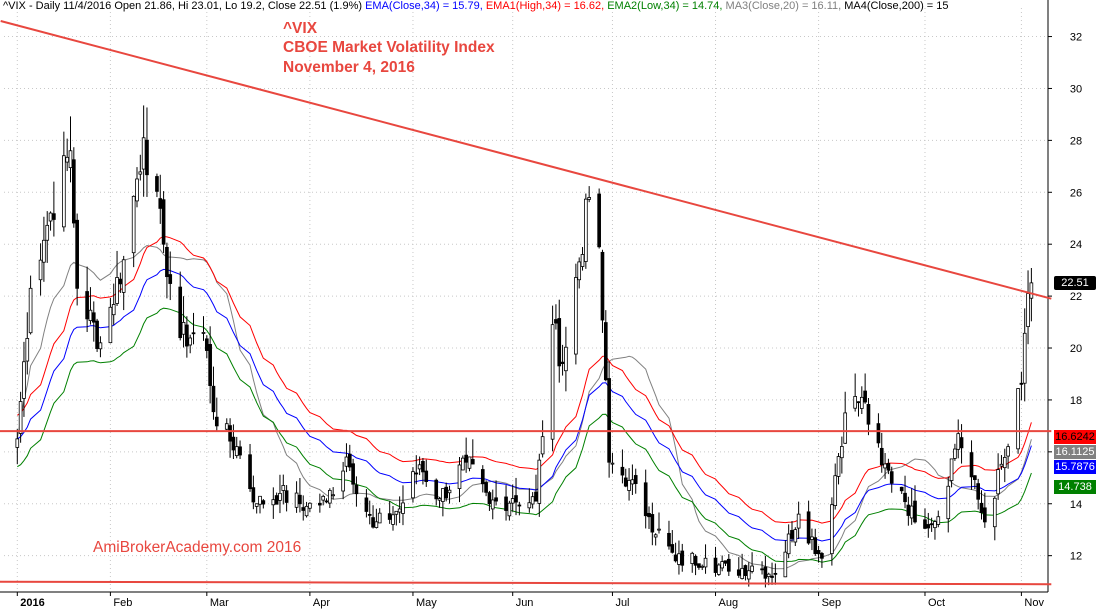 This screenshot has height=610, width=1108. I want to click on header-ema: EMA(Close,34) = 15.79,, so click(422, 6).